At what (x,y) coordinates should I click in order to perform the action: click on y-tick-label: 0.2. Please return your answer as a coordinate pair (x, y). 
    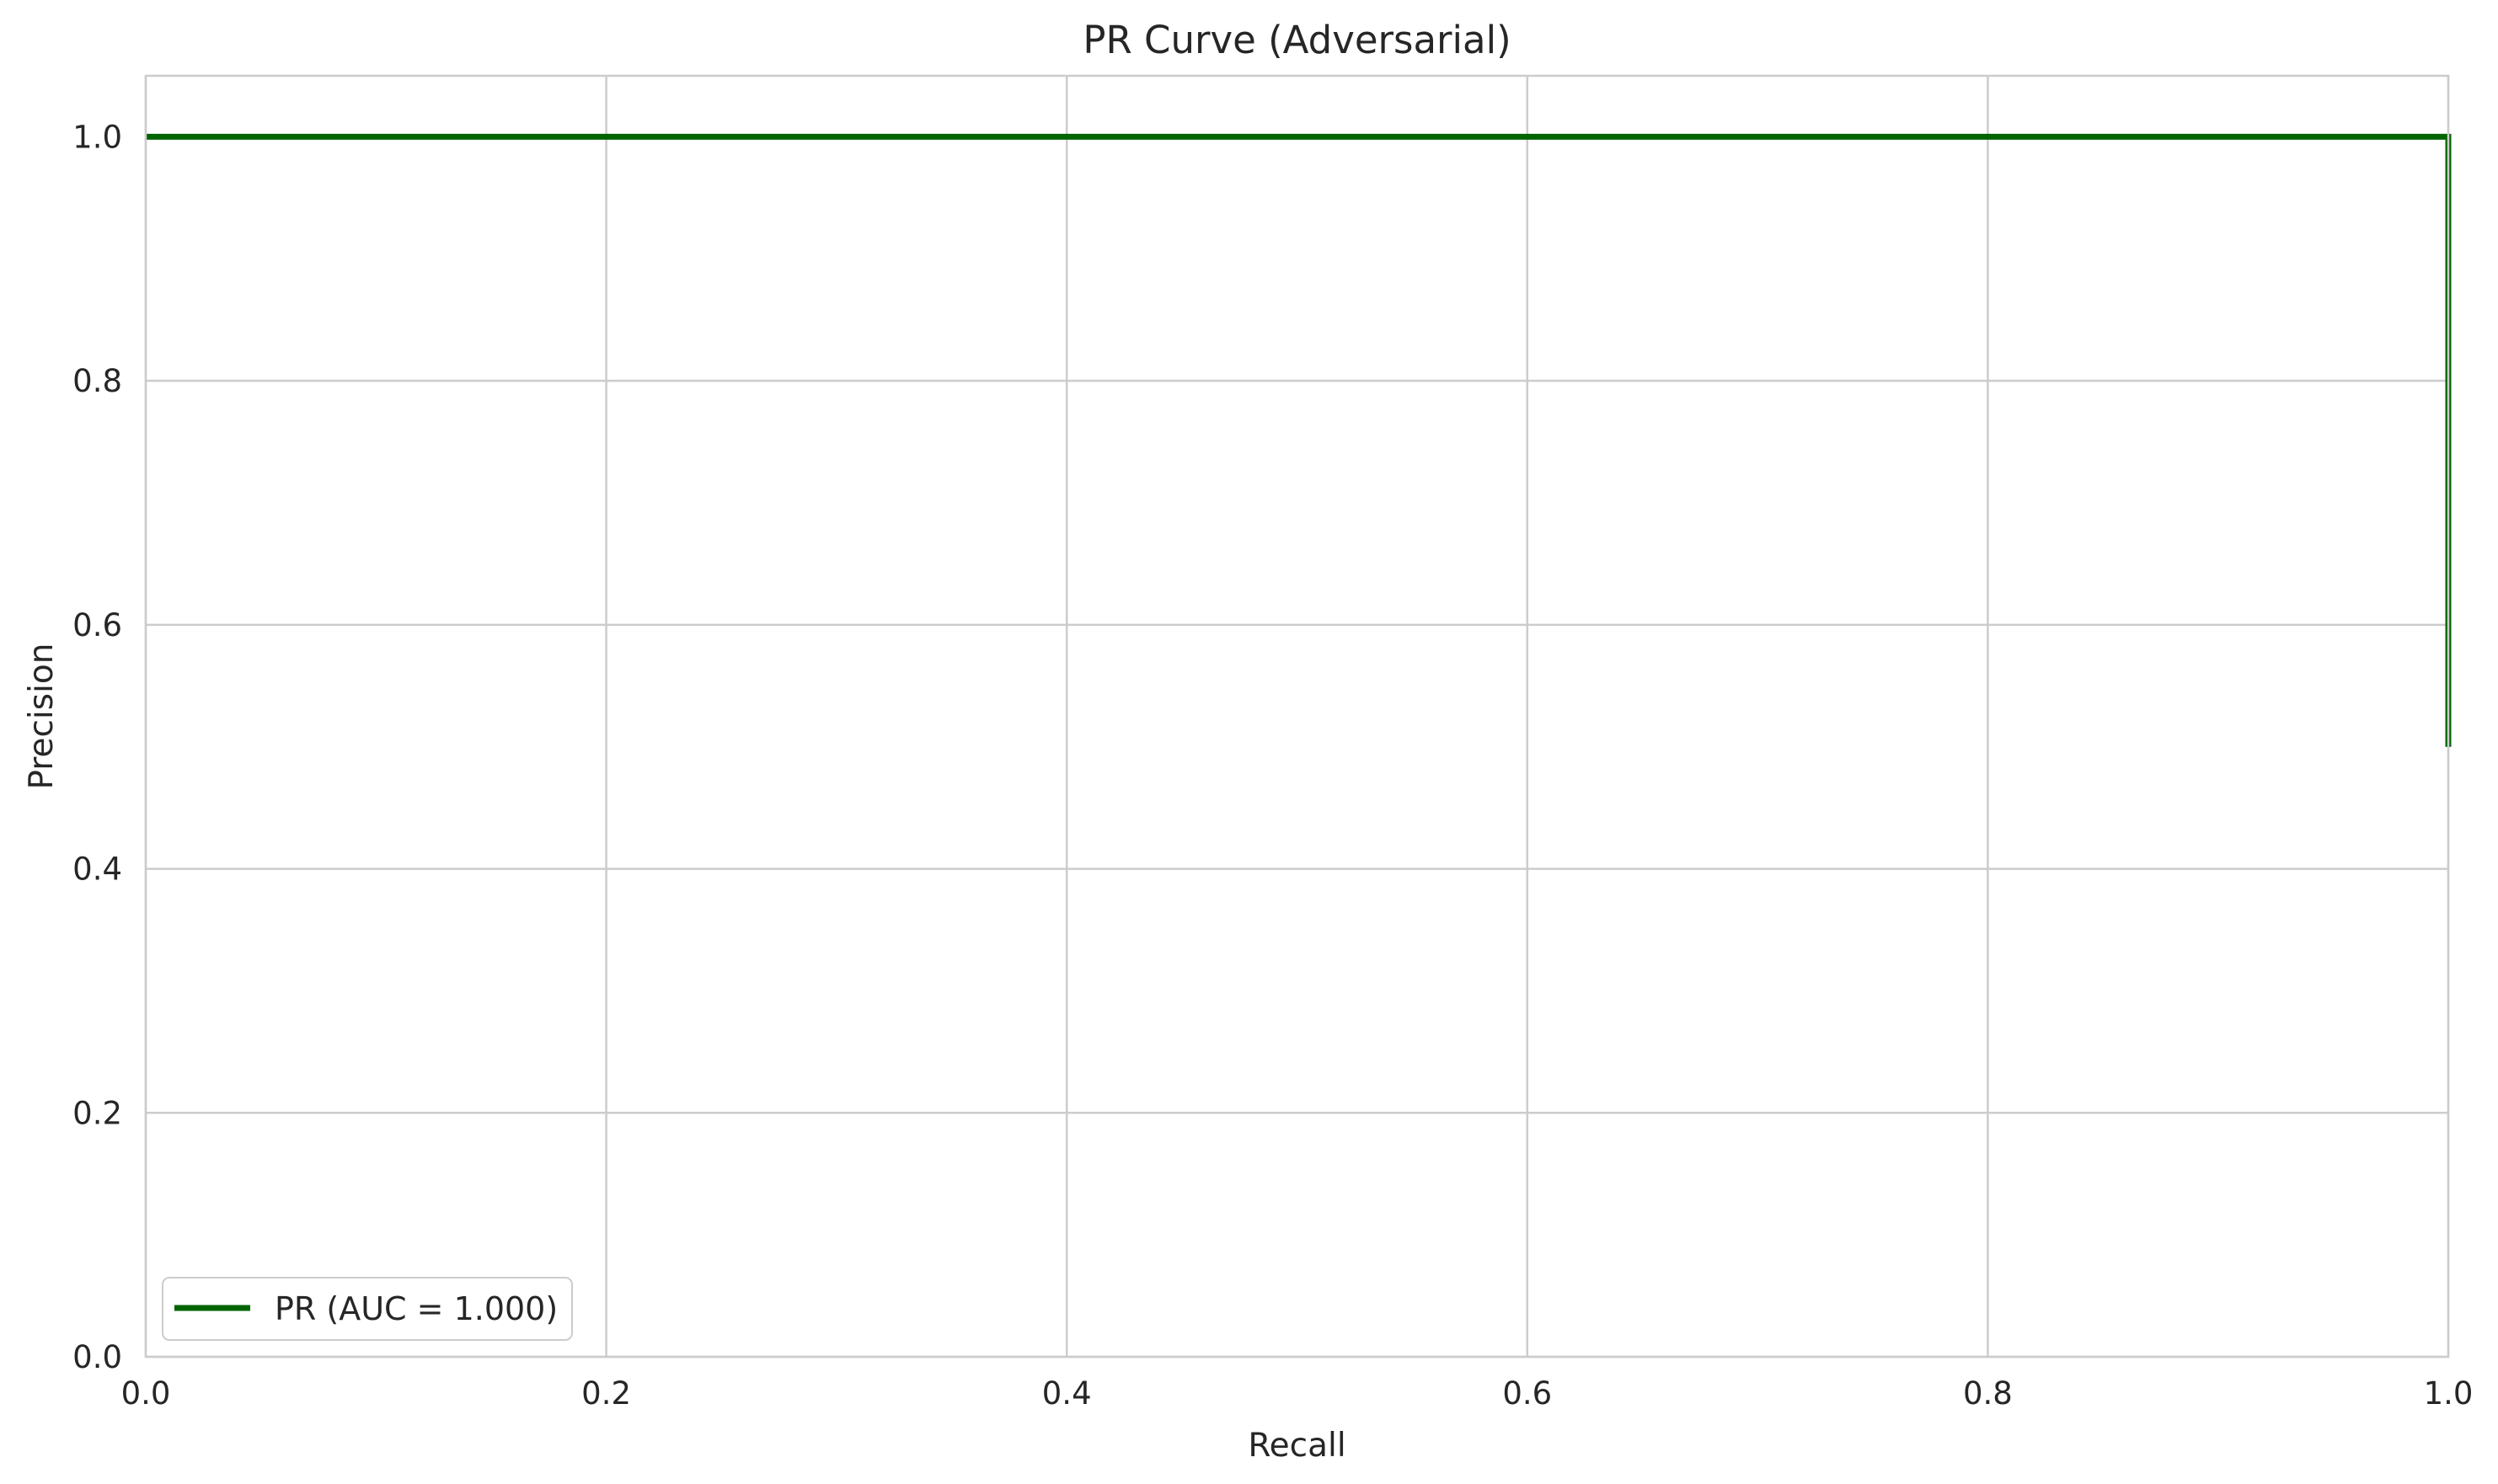
    Looking at the image, I should click on (97, 1113).